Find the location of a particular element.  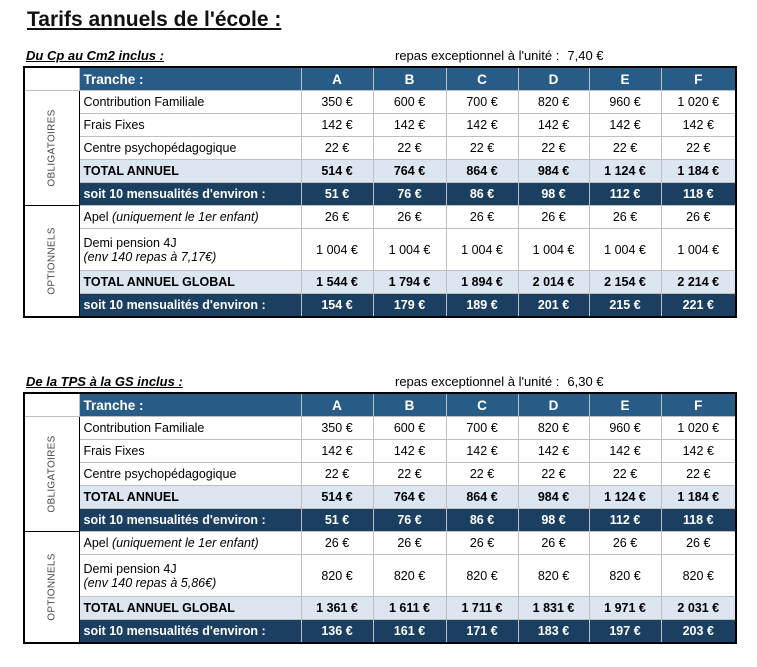

value-cell: 86 € is located at coordinates (482, 194).